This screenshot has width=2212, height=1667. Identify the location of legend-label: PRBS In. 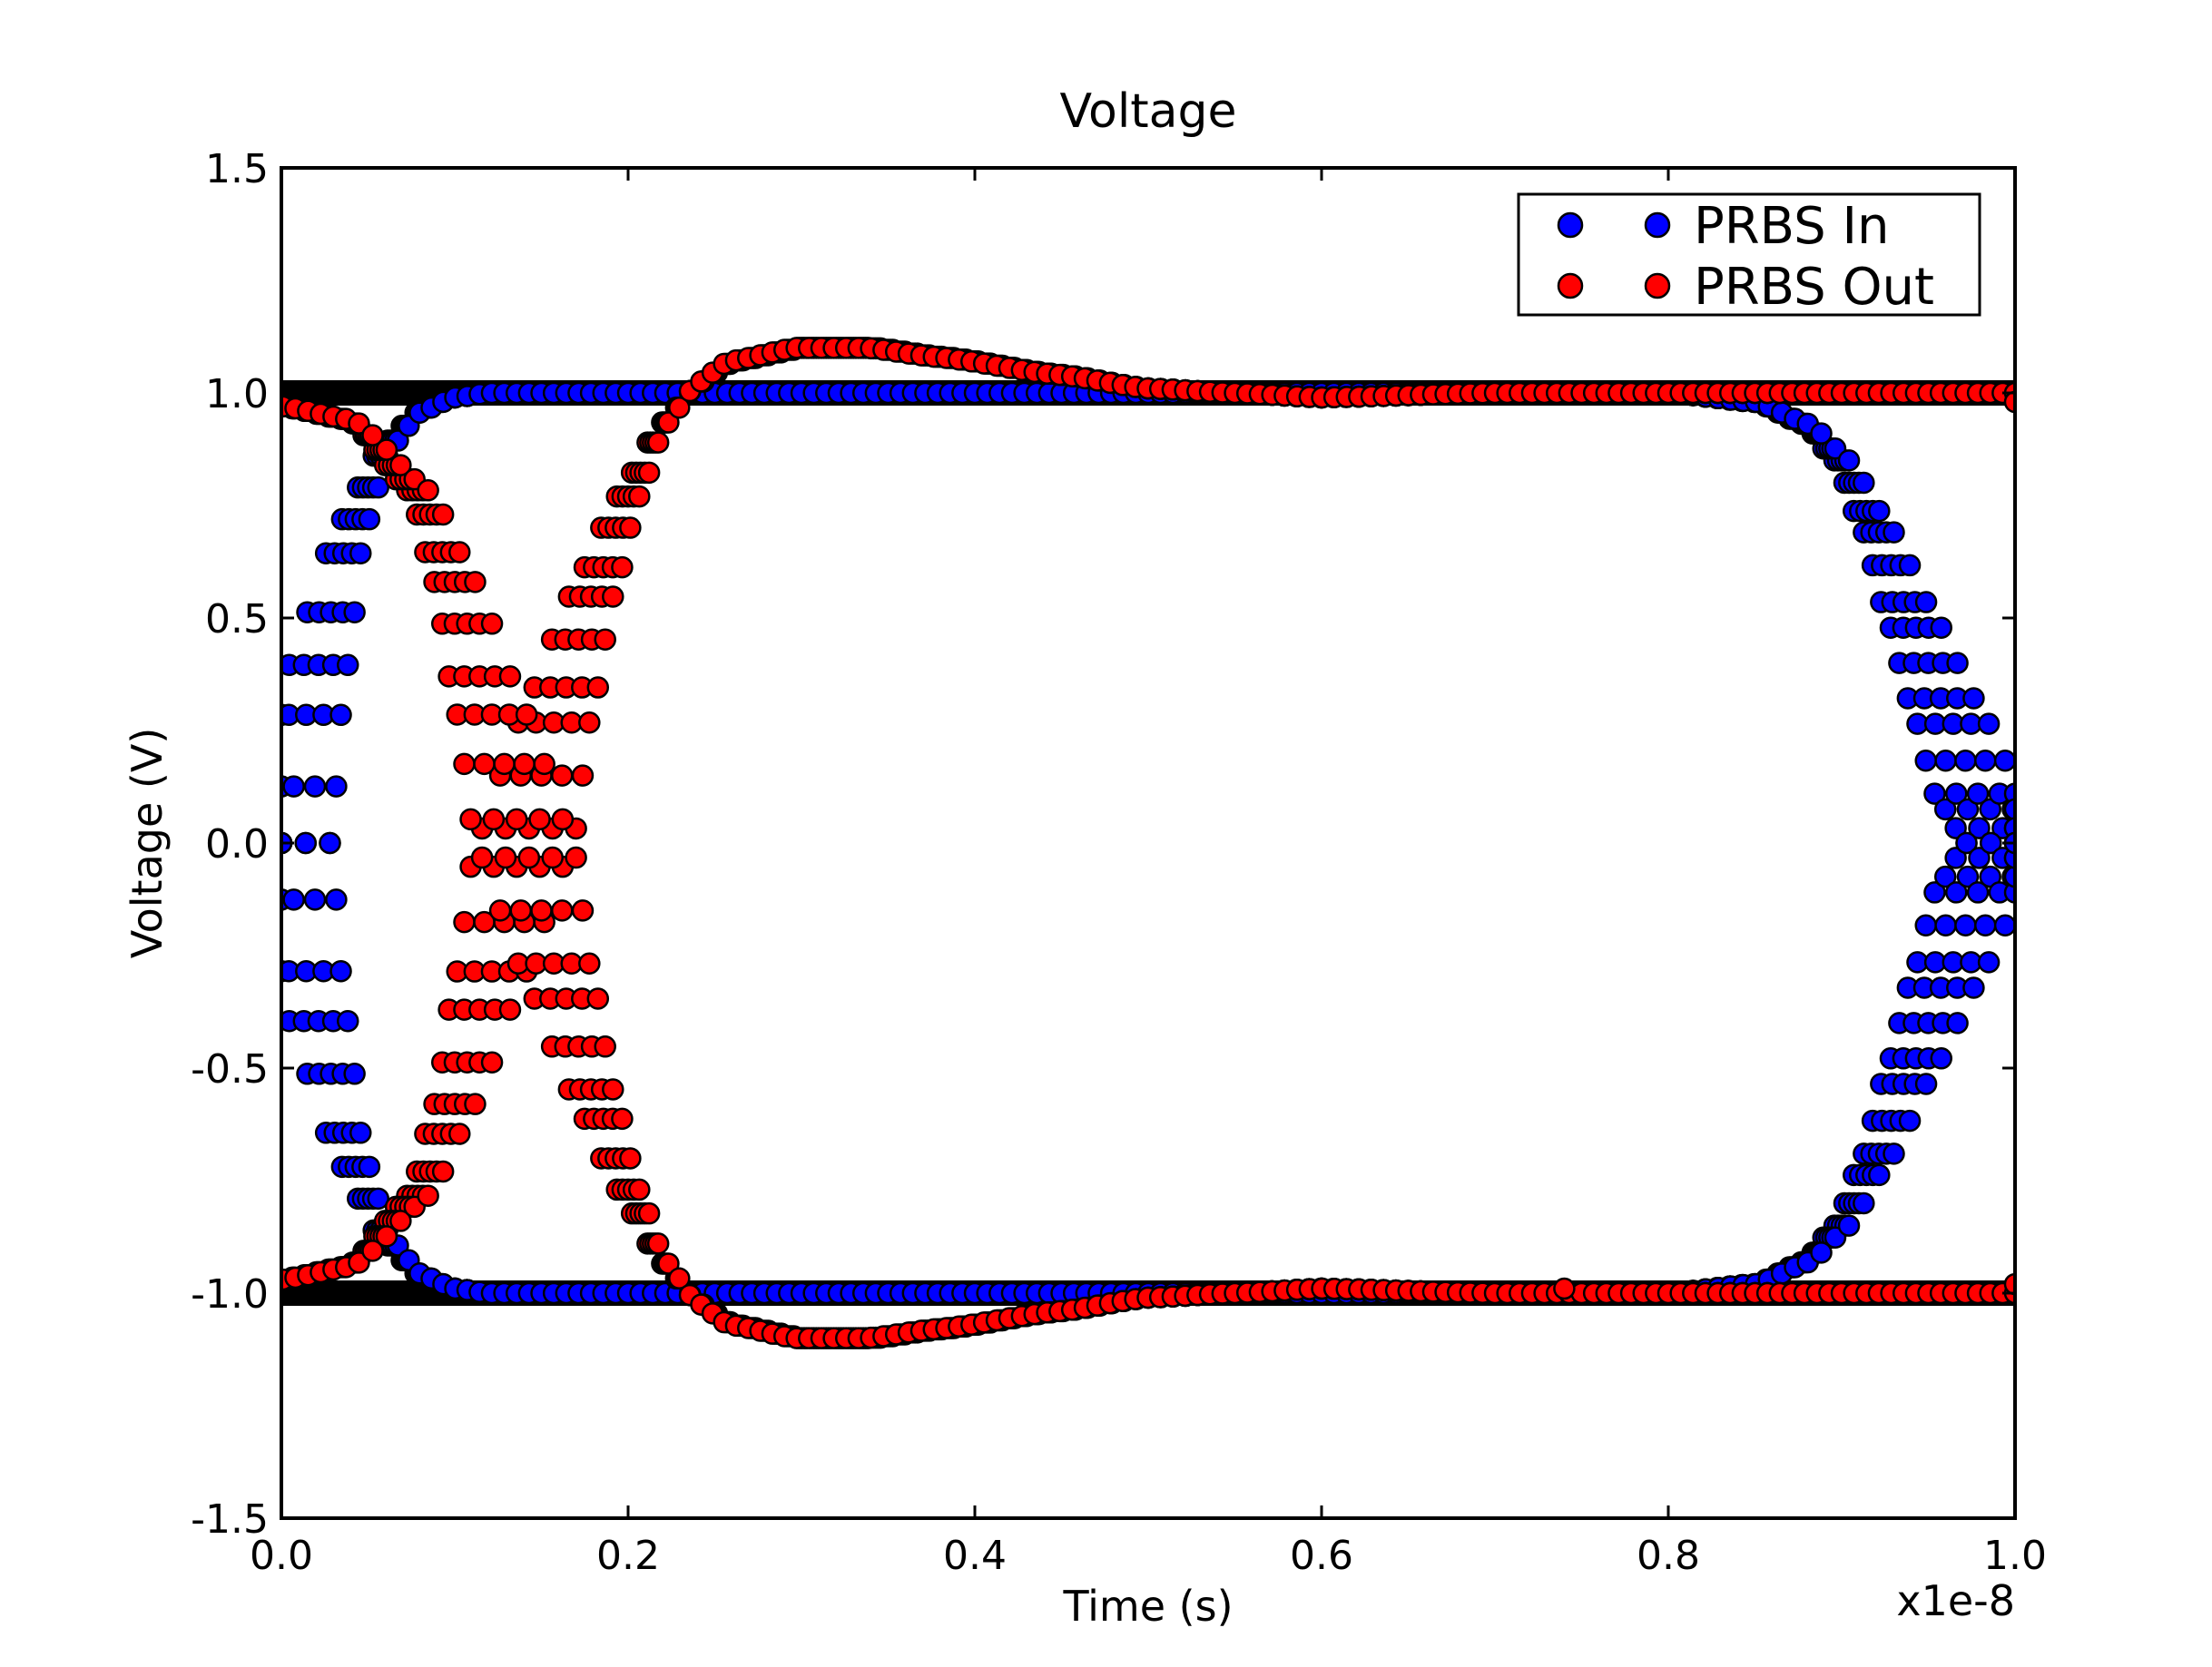
(1791, 226).